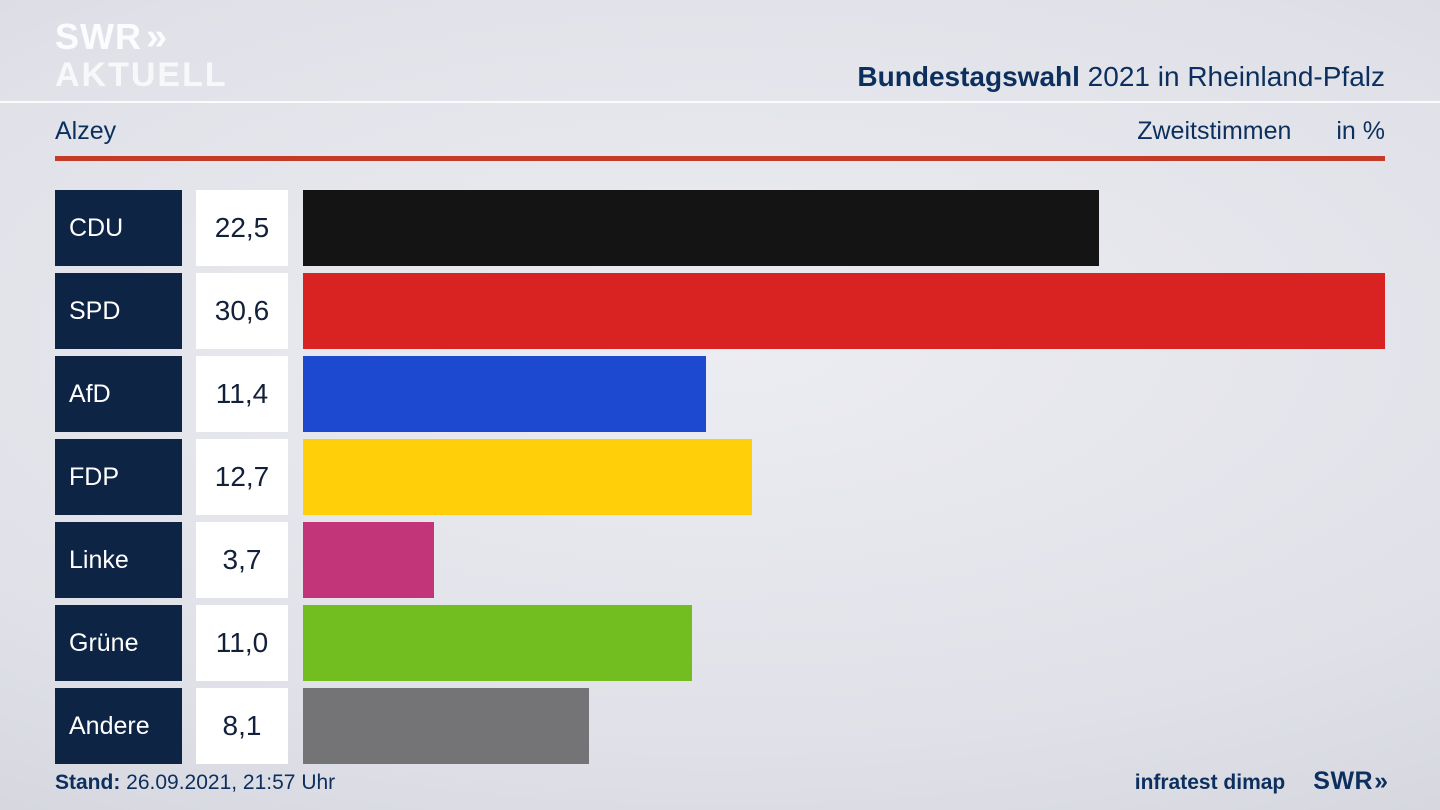  I want to click on value-label: 11,4, so click(242, 393).